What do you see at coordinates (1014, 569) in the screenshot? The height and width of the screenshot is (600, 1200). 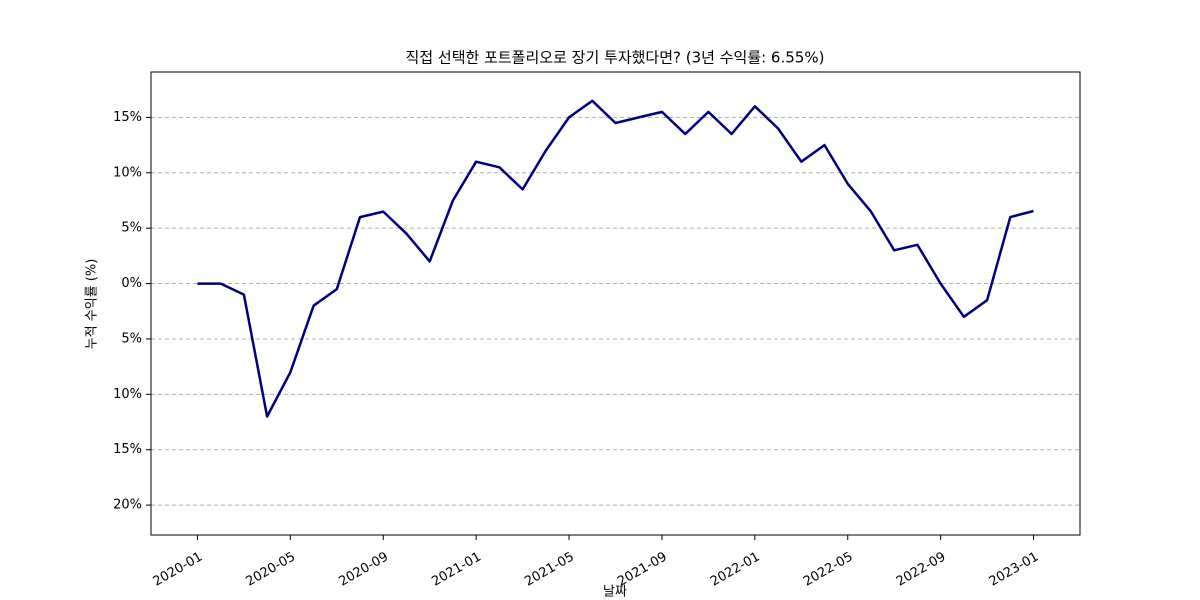 I see `x-tick-label: 2023-01` at bounding box center [1014, 569].